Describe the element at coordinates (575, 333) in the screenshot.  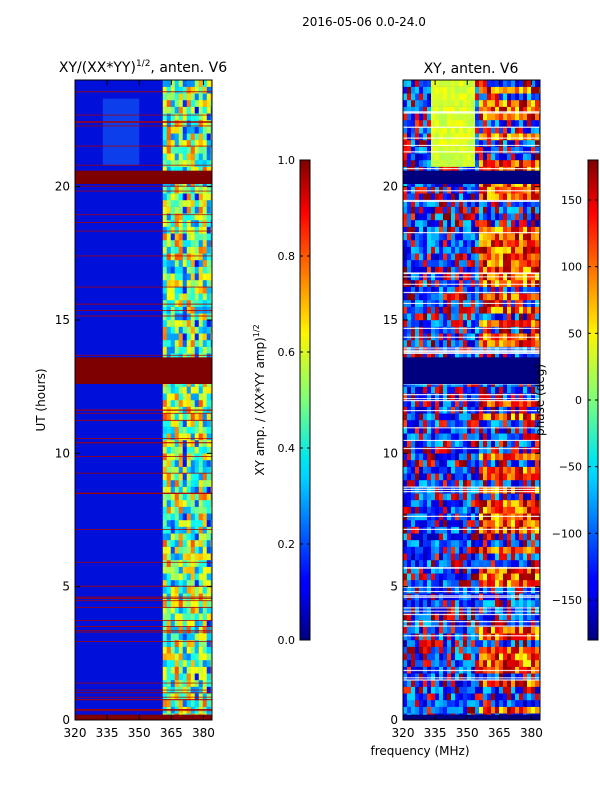
I see `right-colorbar-tick-label: 50` at that location.